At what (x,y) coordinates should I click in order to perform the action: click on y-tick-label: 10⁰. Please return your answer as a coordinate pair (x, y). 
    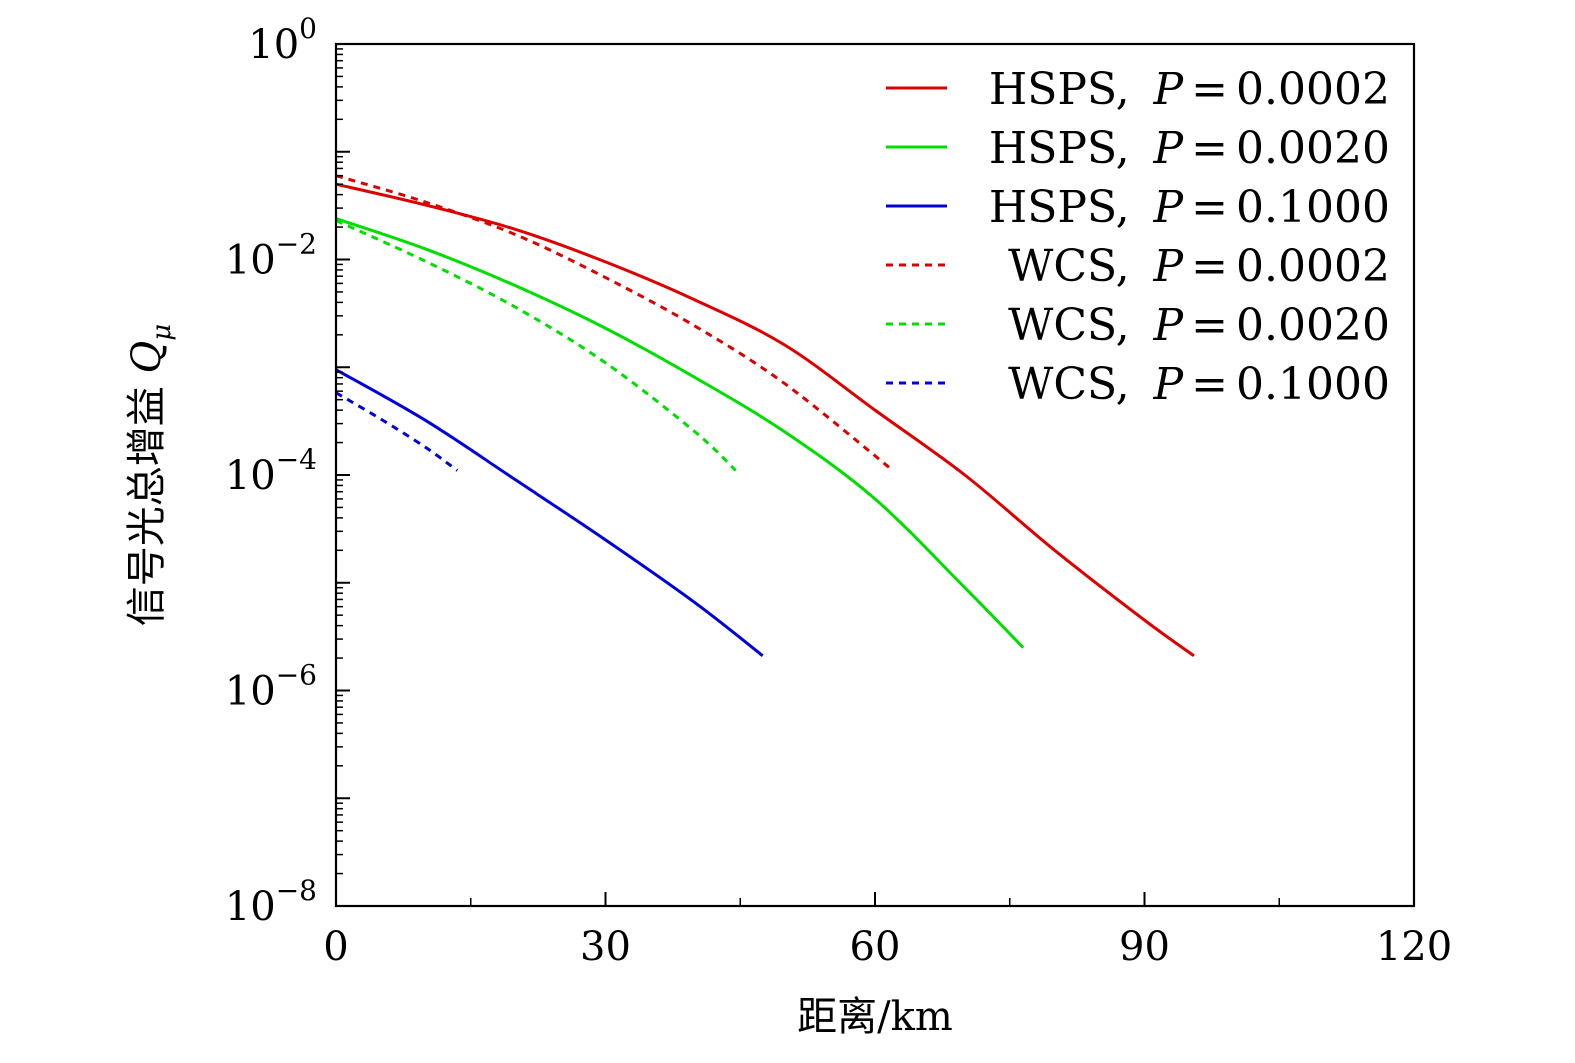
    Looking at the image, I should click on (282, 40).